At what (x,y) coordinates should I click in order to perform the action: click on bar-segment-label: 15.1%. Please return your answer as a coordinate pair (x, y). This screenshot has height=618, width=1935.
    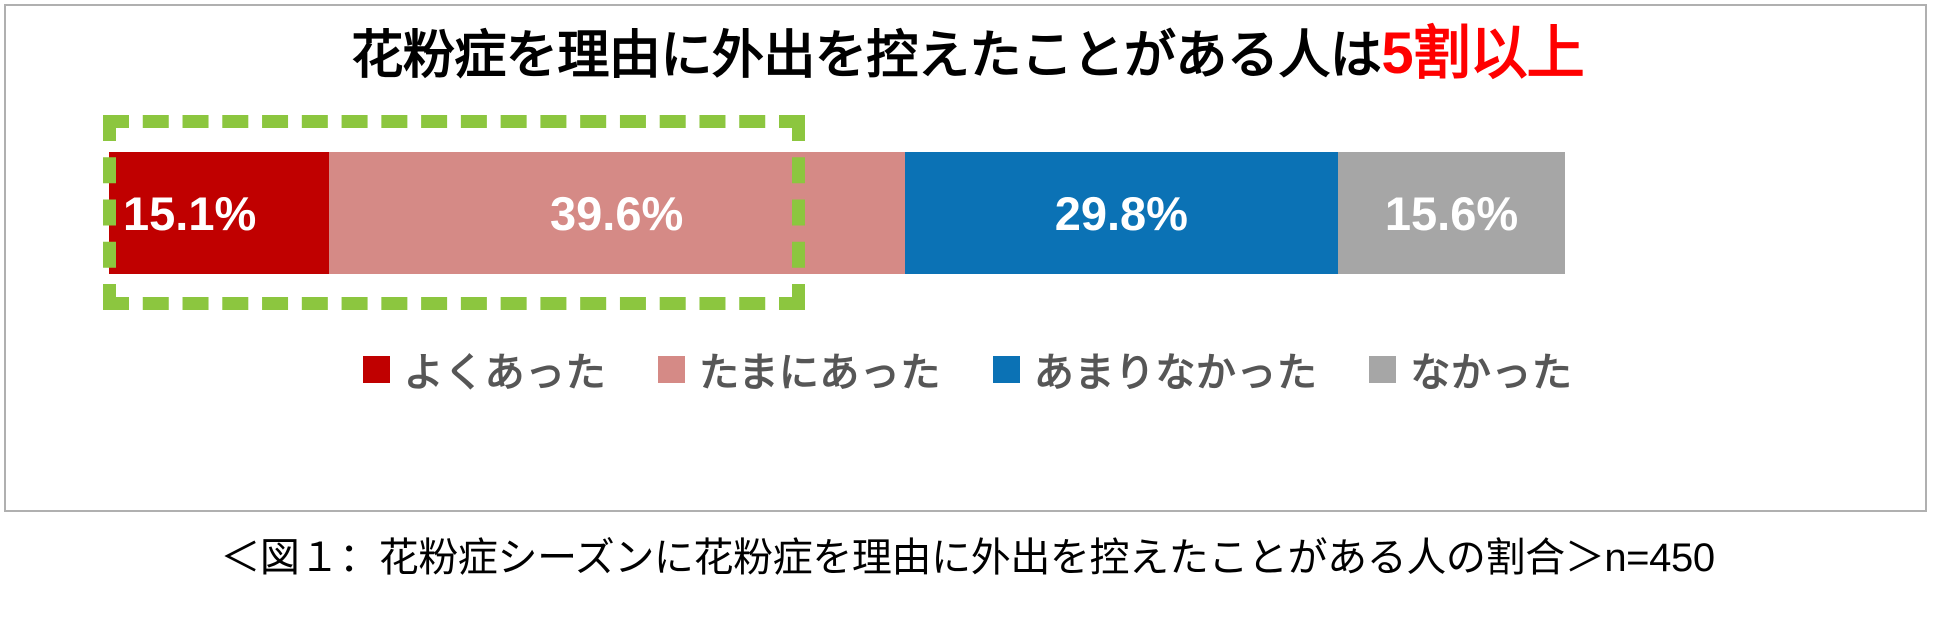
    Looking at the image, I should click on (190, 213).